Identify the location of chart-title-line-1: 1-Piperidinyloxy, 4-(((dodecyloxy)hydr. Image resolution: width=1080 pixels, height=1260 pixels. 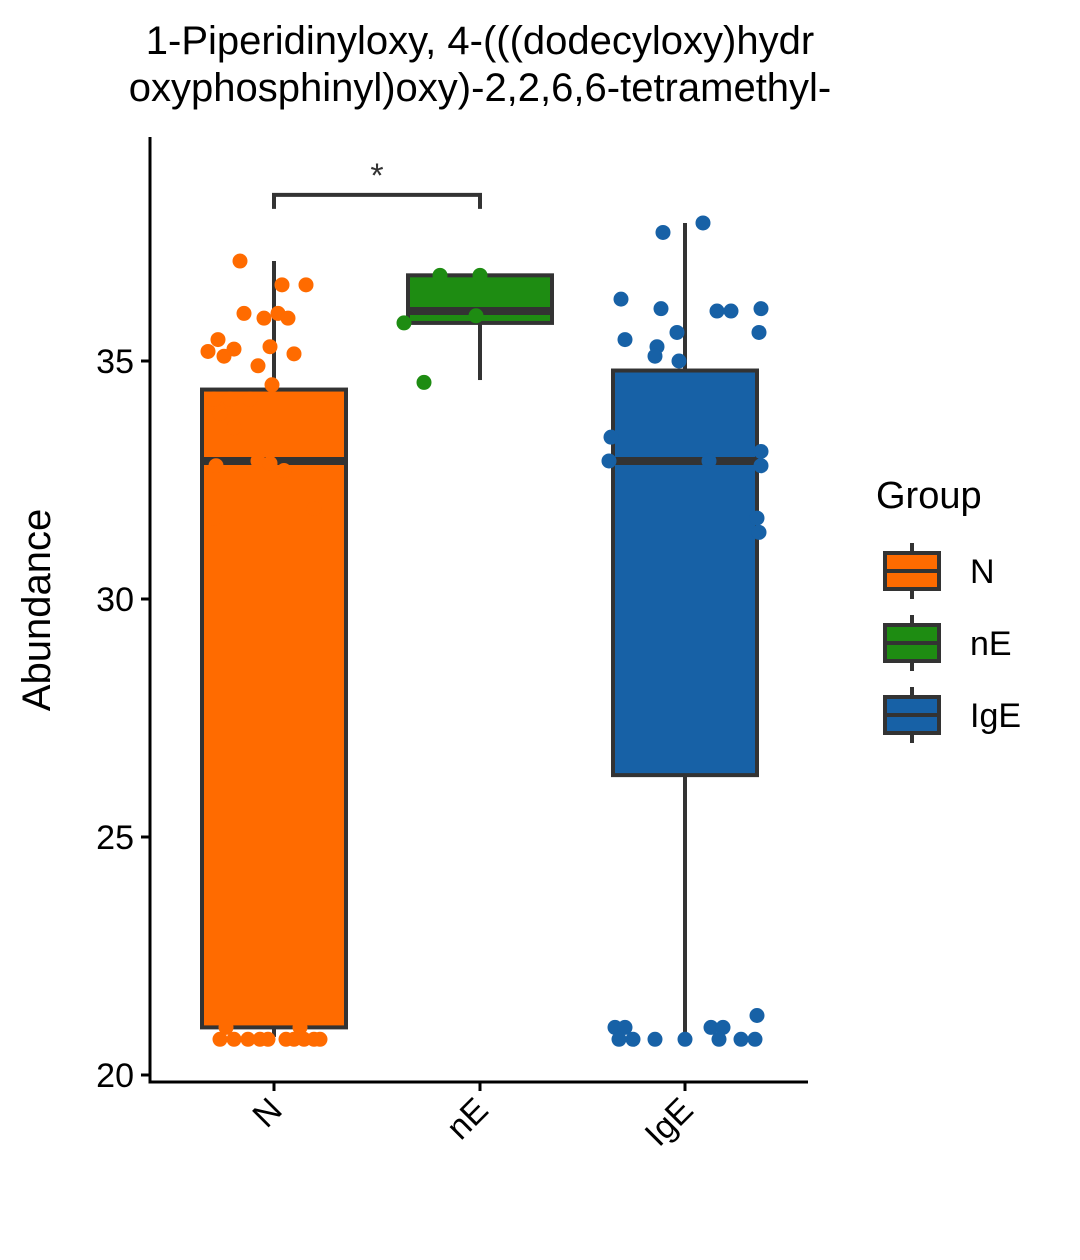
(480, 41).